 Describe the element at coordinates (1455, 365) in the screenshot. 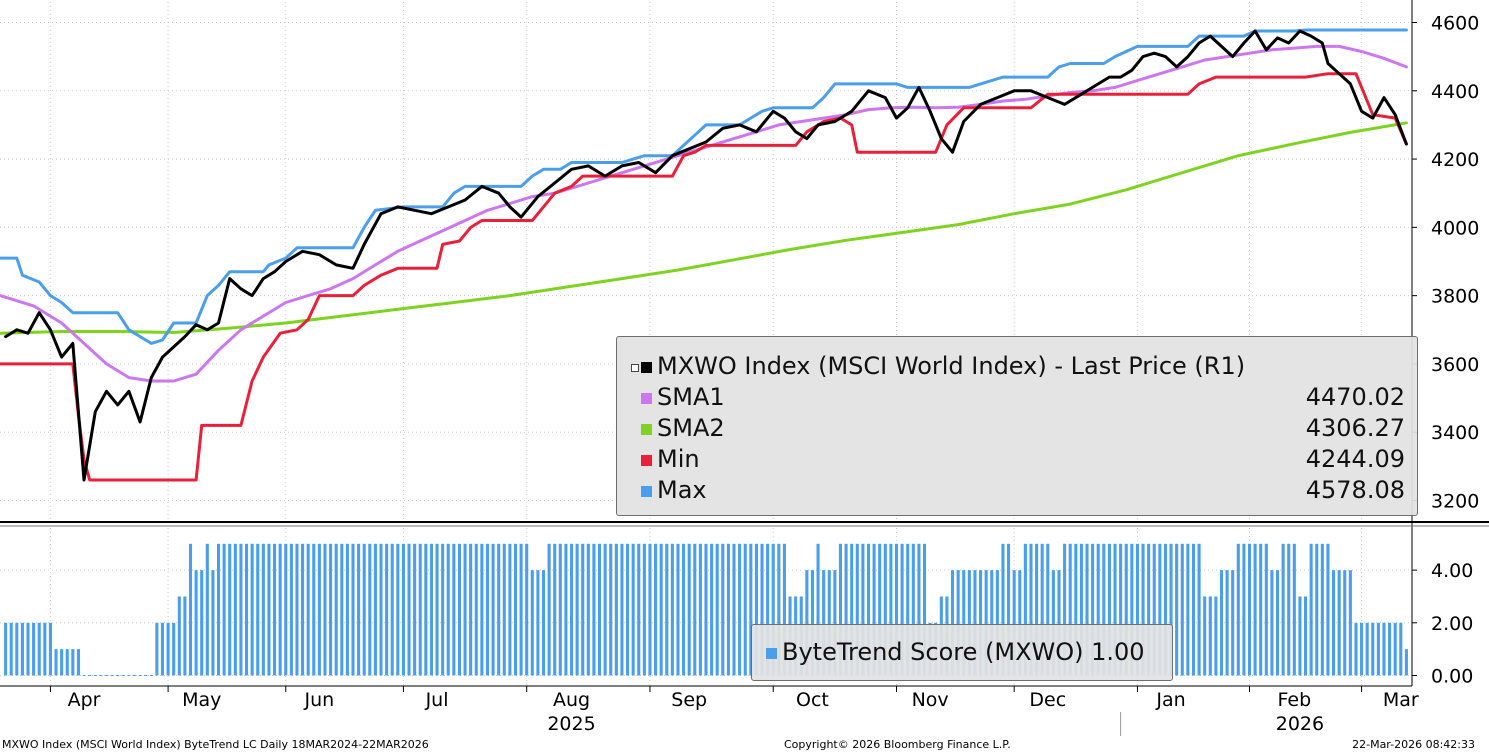

I see `y-tick-label-upper: 3600` at that location.